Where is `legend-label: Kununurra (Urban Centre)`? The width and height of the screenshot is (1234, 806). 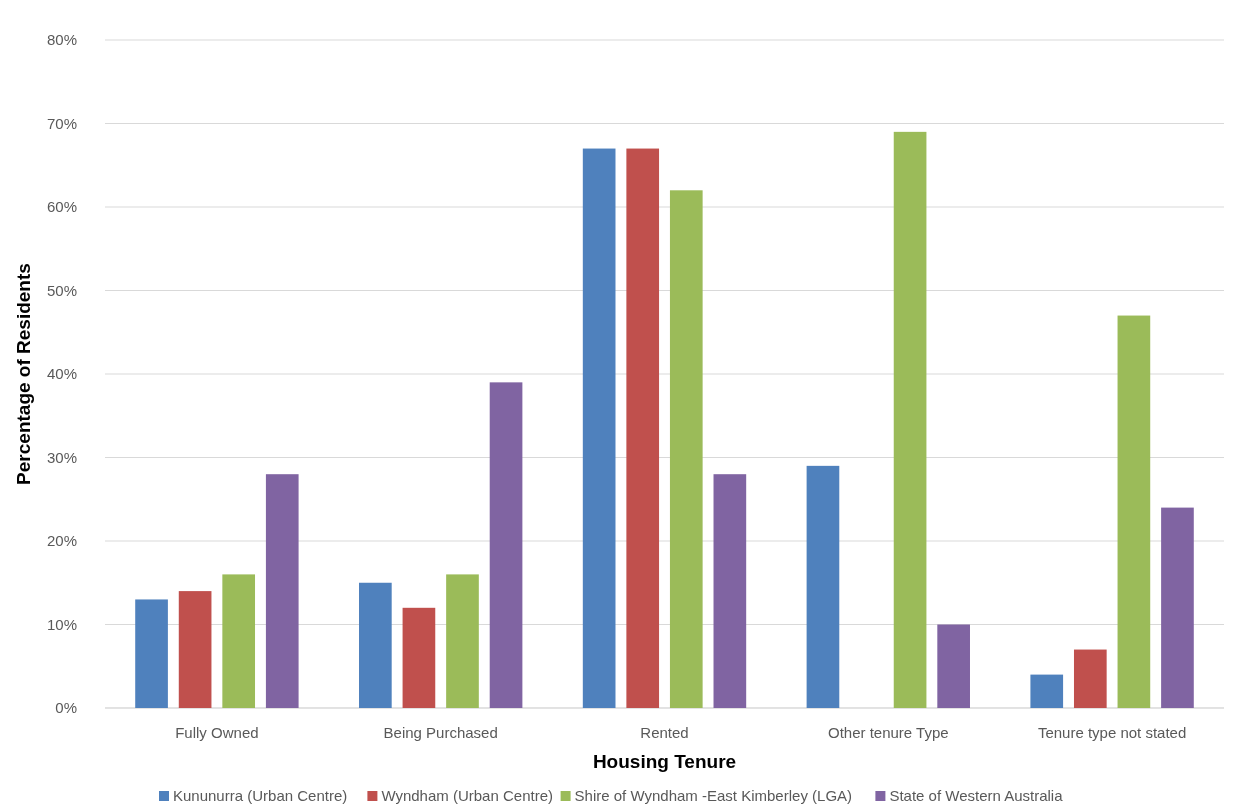 legend-label: Kununurra (Urban Centre) is located at coordinates (260, 795).